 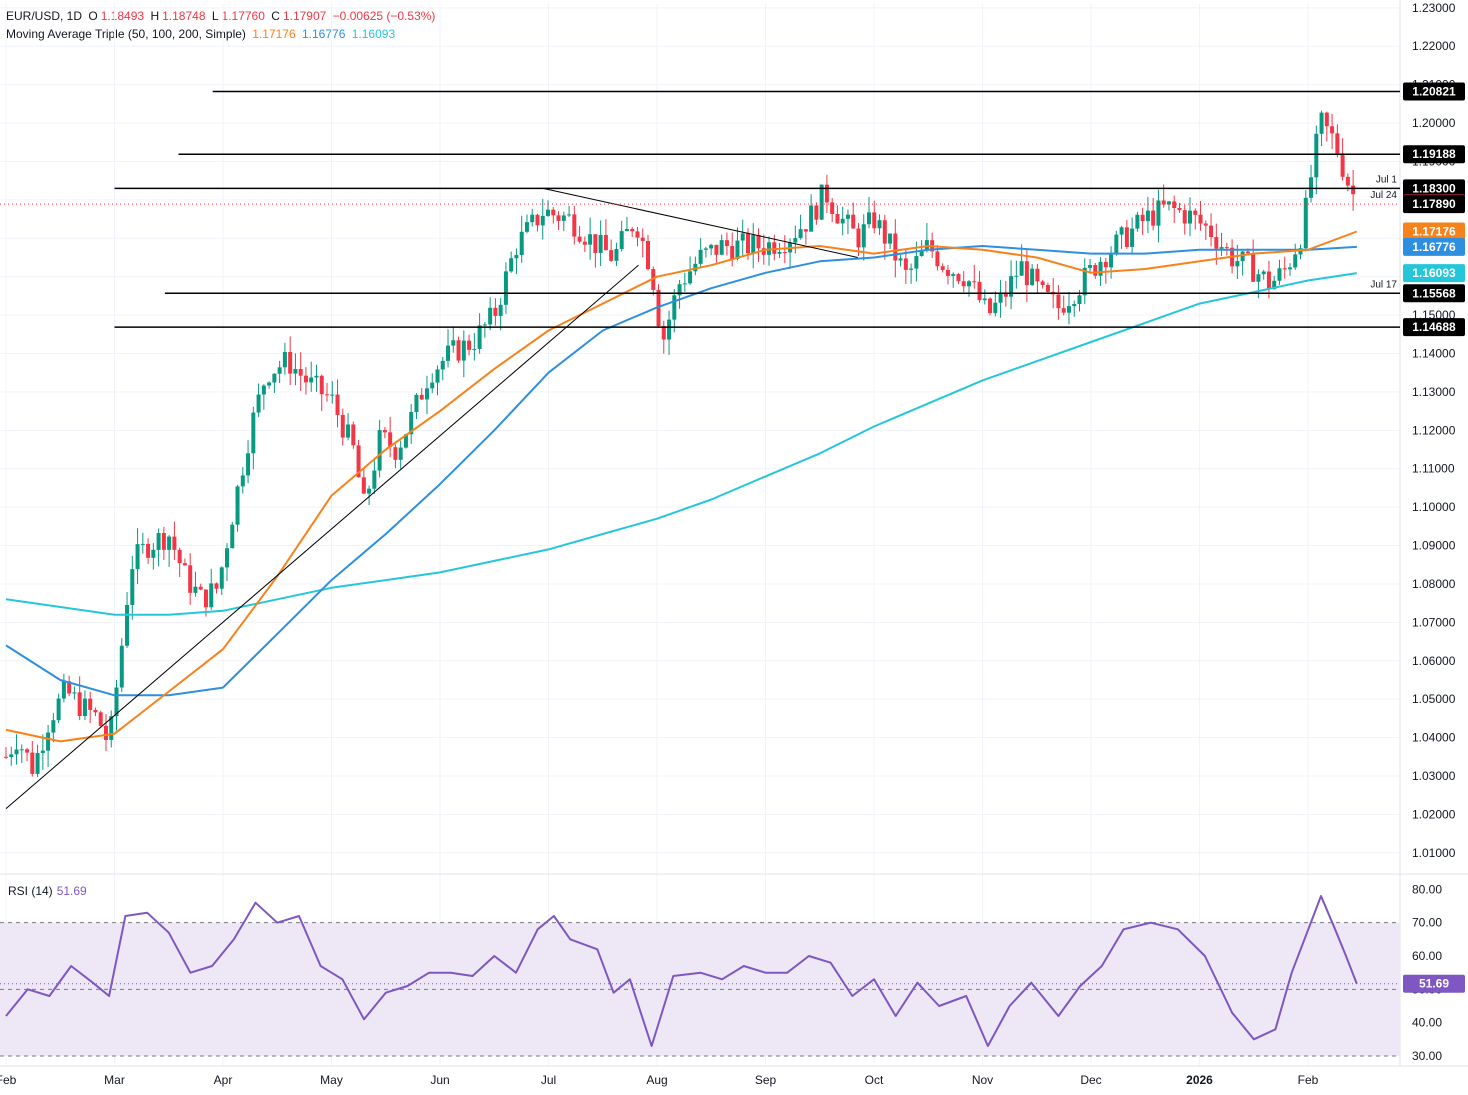 What do you see at coordinates (243, 16) in the screenshot?
I see `low-value: 1.17760` at bounding box center [243, 16].